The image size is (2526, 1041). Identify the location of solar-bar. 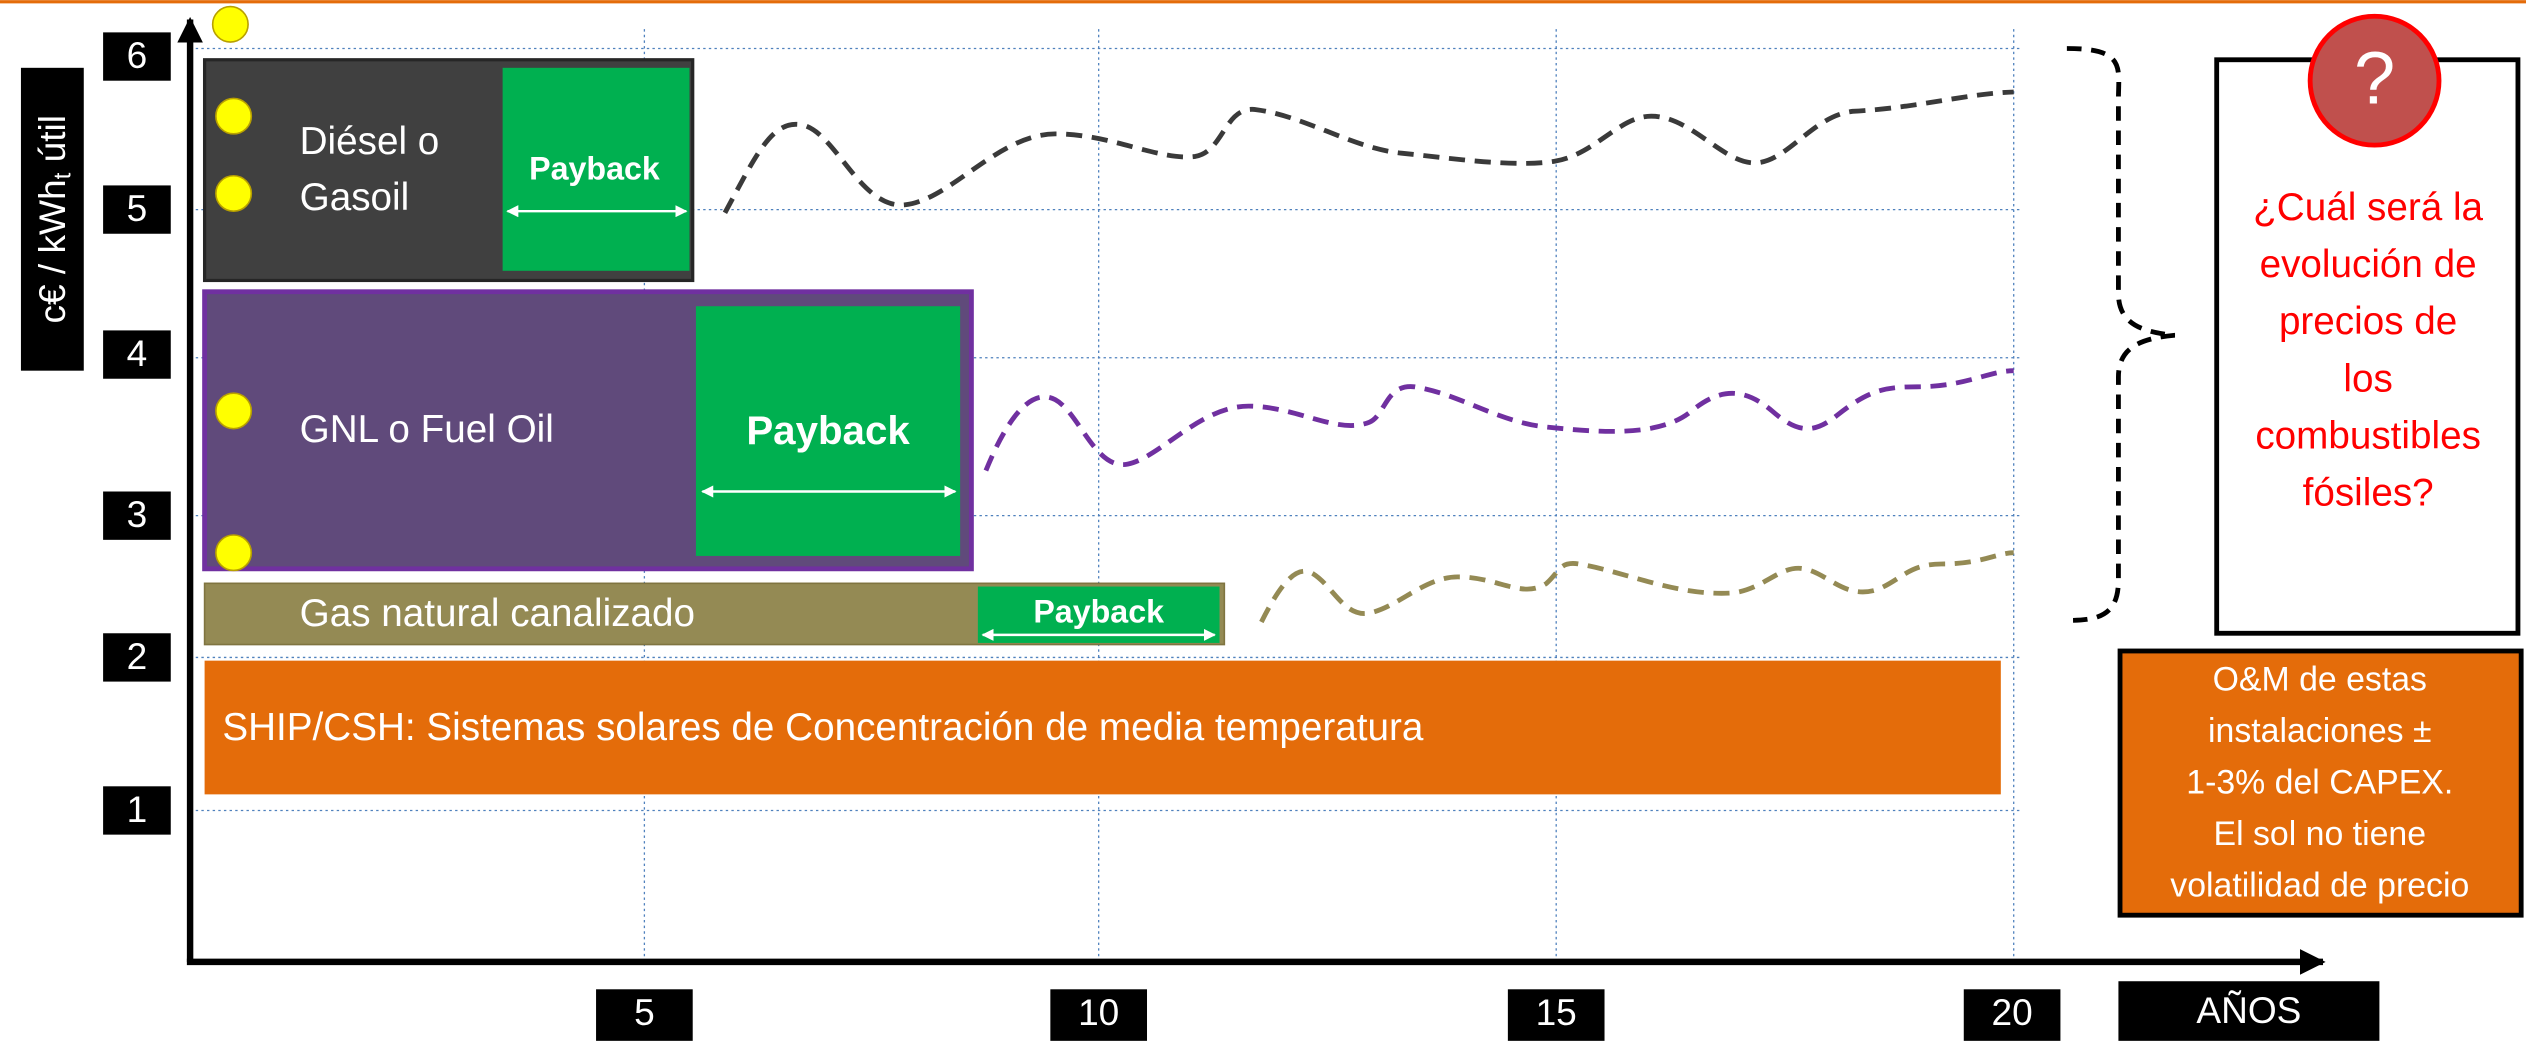
(1102, 727).